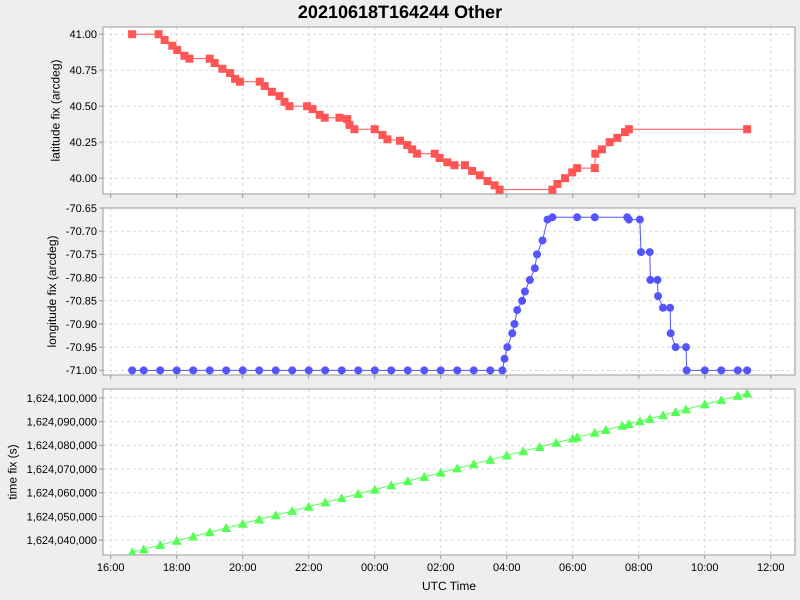 Image resolution: width=800 pixels, height=600 pixels. Describe the element at coordinates (83, 107) in the screenshot. I see `y-tick-label: 40.50` at that location.